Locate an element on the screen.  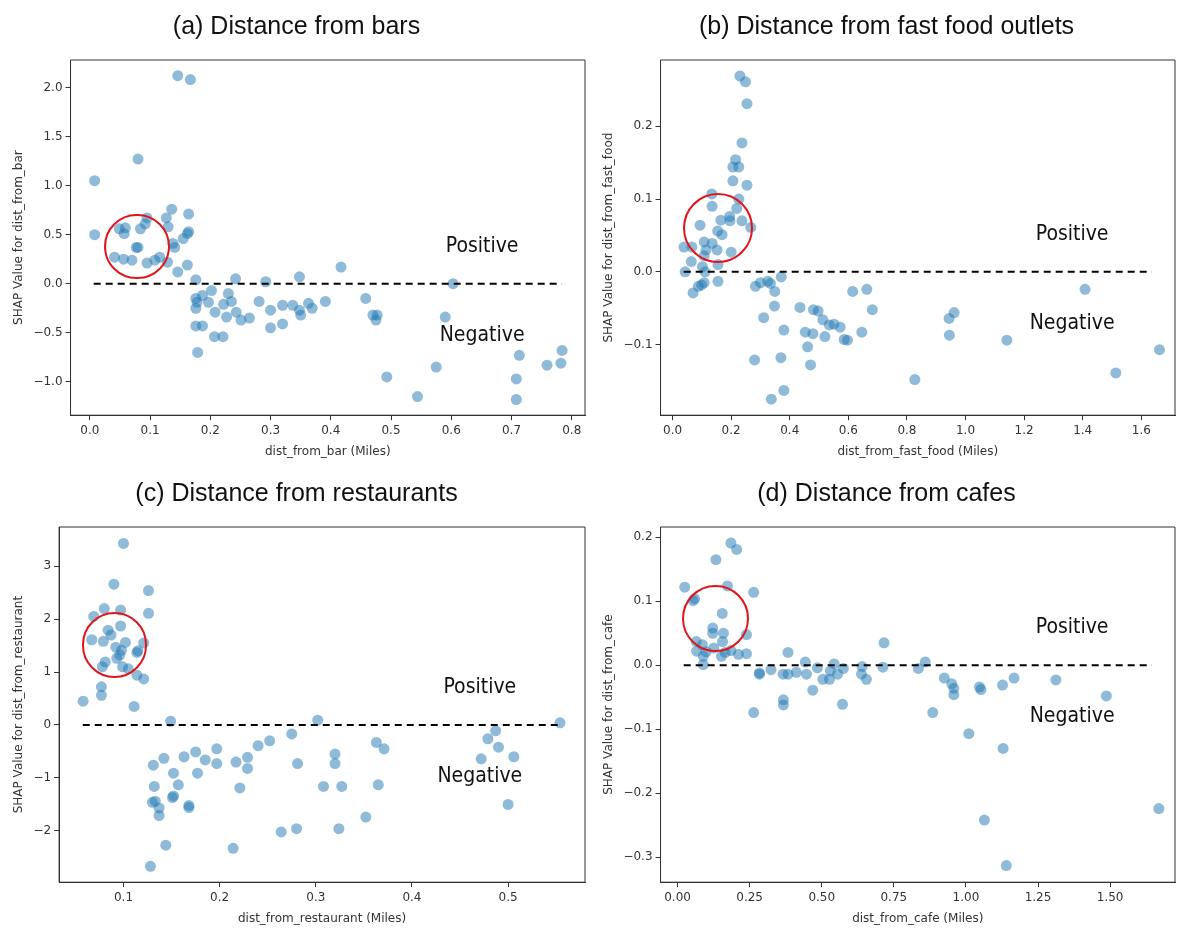
x-tick-label: 0.25 is located at coordinates (750, 896).